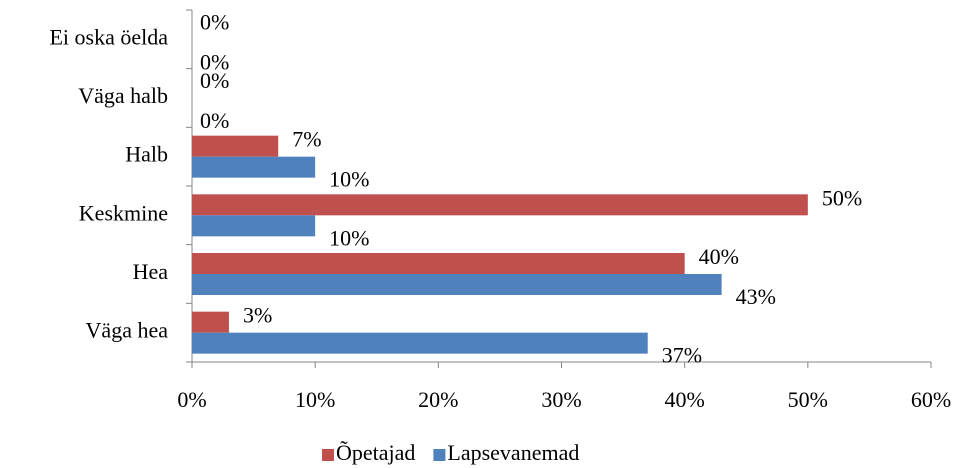  What do you see at coordinates (375, 452) in the screenshot?
I see `legend-label: Õpetajad` at bounding box center [375, 452].